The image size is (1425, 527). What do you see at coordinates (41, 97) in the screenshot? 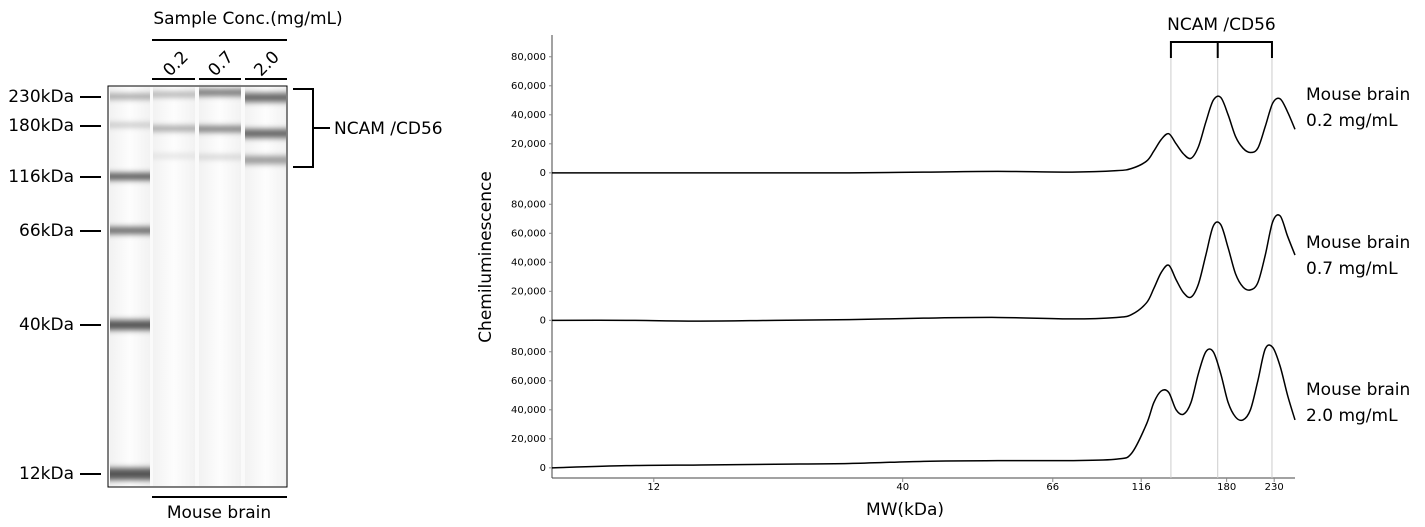
I see `marker-label: 230kDa` at bounding box center [41, 97].